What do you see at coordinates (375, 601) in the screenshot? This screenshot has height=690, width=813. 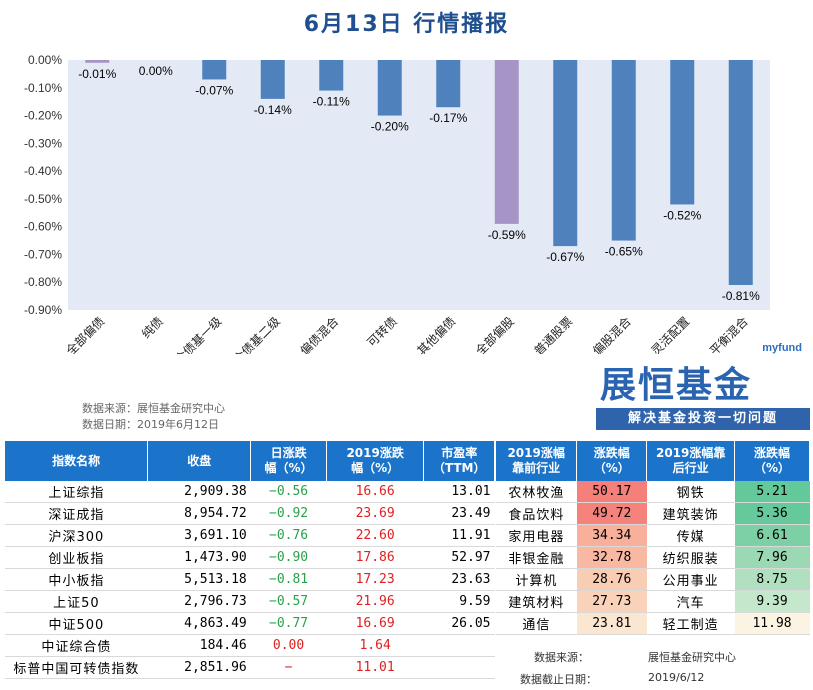 I see `table-cell: 21.96` at bounding box center [375, 601].